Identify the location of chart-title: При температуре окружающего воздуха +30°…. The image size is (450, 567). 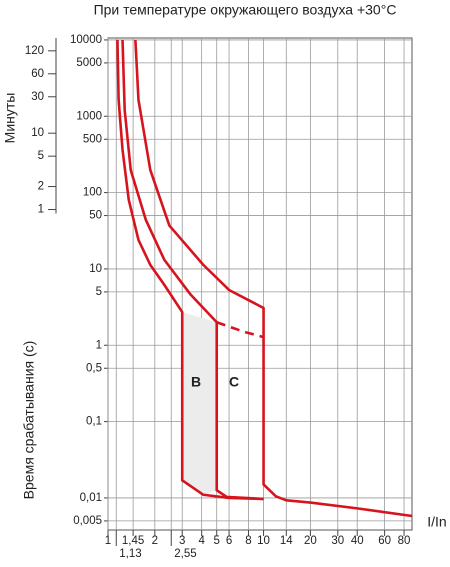
(245, 10).